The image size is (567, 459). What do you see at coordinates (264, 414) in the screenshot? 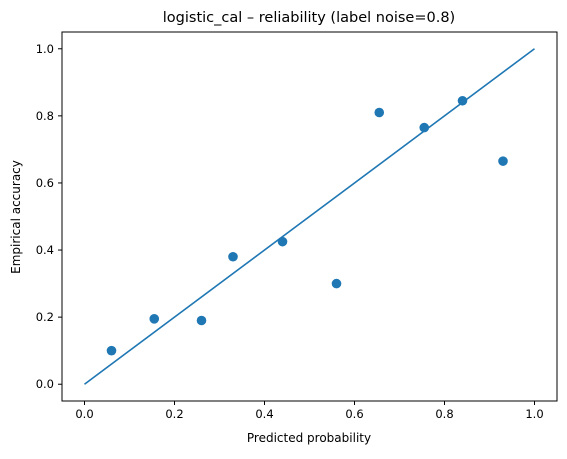
I see `x-tick-label: 0.4` at bounding box center [264, 414].